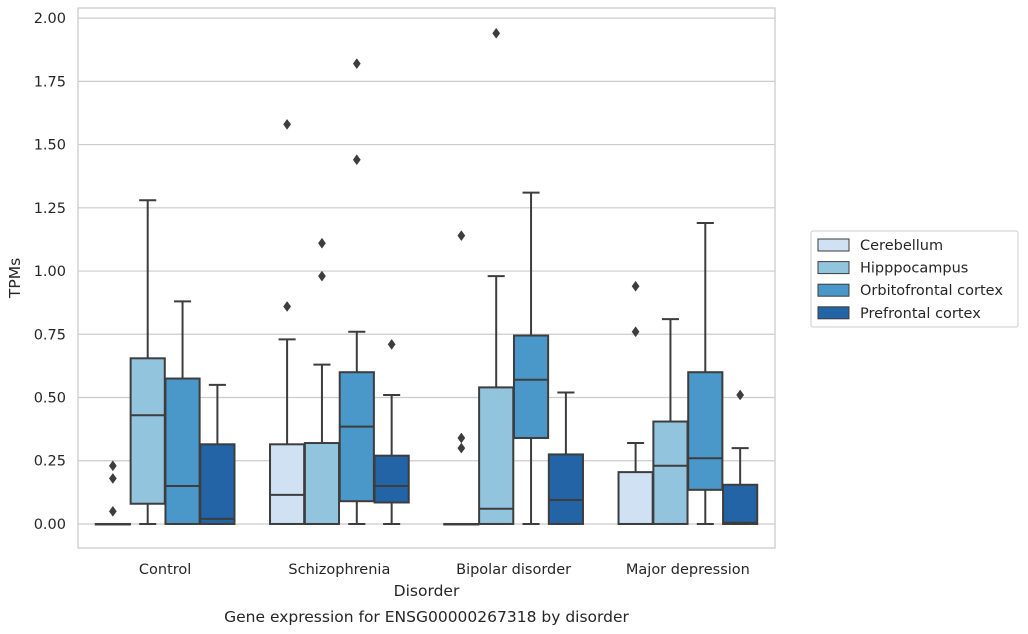  Describe the element at coordinates (920, 314) in the screenshot. I see `legend-label: Prefrontal cortex` at that location.